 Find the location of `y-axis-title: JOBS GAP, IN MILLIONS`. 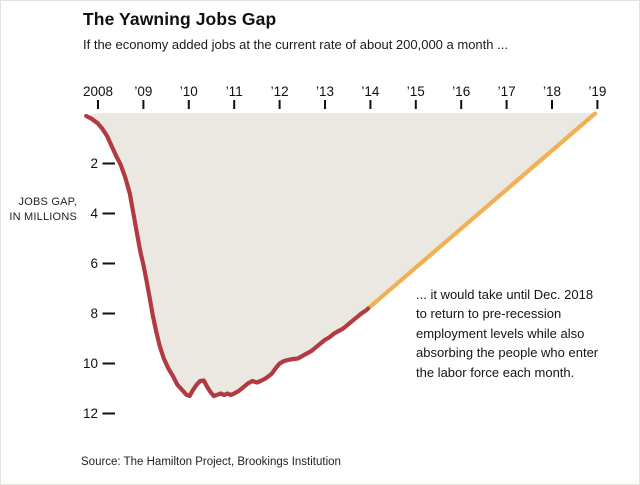

y-axis-title: JOBS GAP, IN MILLIONS is located at coordinates (39, 210).